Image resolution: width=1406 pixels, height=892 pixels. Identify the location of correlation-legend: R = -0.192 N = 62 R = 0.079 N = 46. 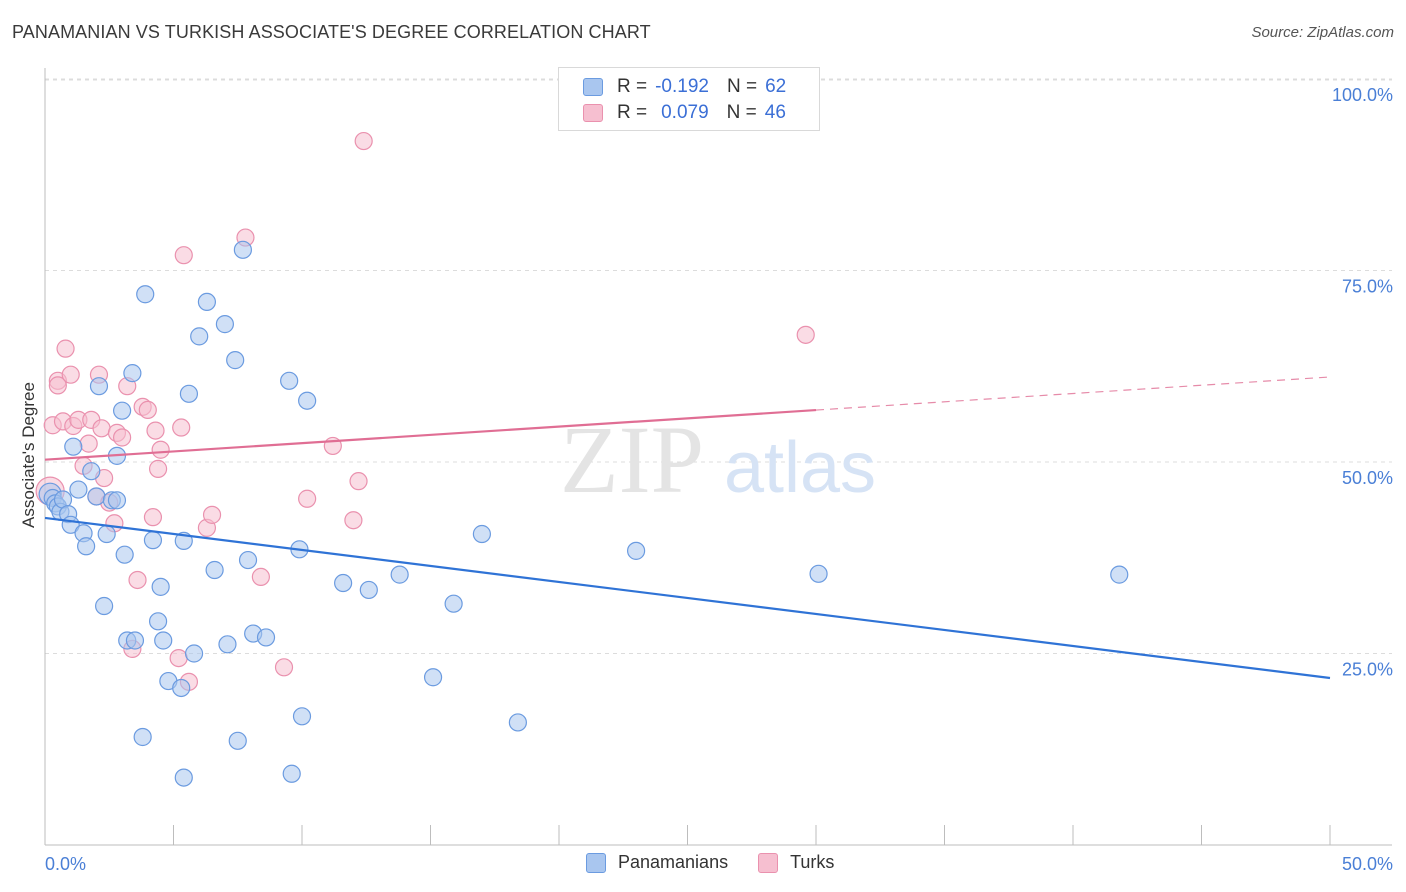
(689, 99).